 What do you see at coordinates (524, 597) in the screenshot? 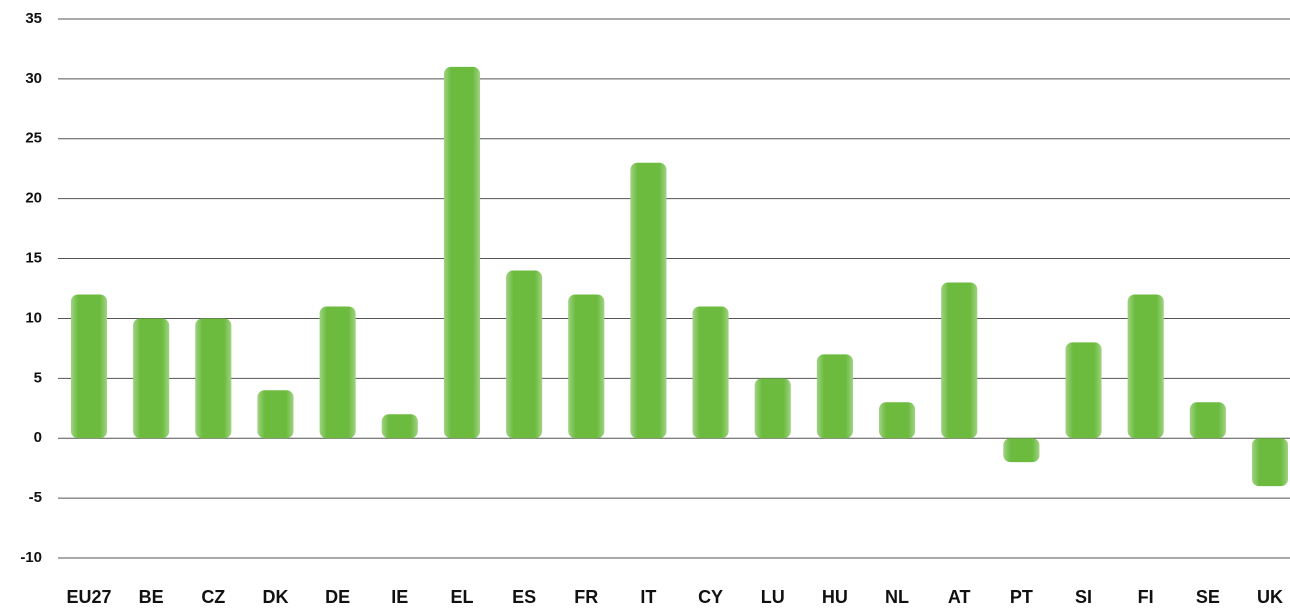
I see `x-tick-label: ES` at bounding box center [524, 597].